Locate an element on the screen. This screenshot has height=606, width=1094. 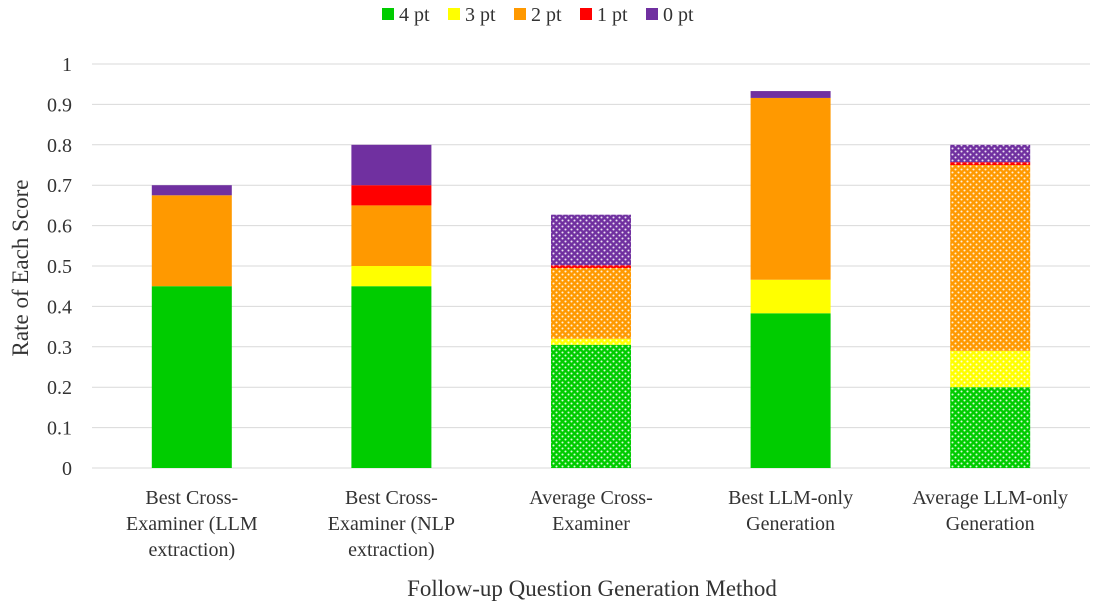
y-axis-ticks: 0 0.1 0.2 0.3 0.4 0.5 0.6 0.7 0.8 0.9 1 is located at coordinates (59, 267).